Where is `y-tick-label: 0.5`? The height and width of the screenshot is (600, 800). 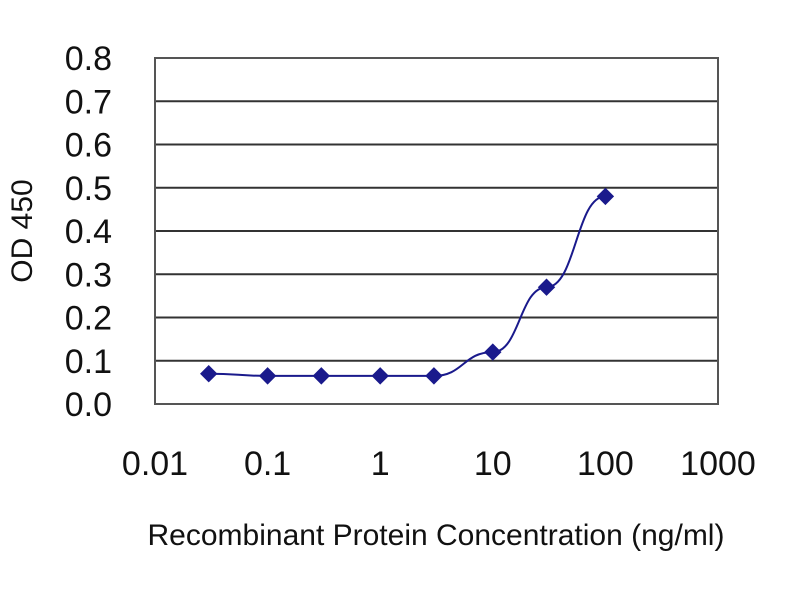 y-tick-label: 0.5 is located at coordinates (88, 189).